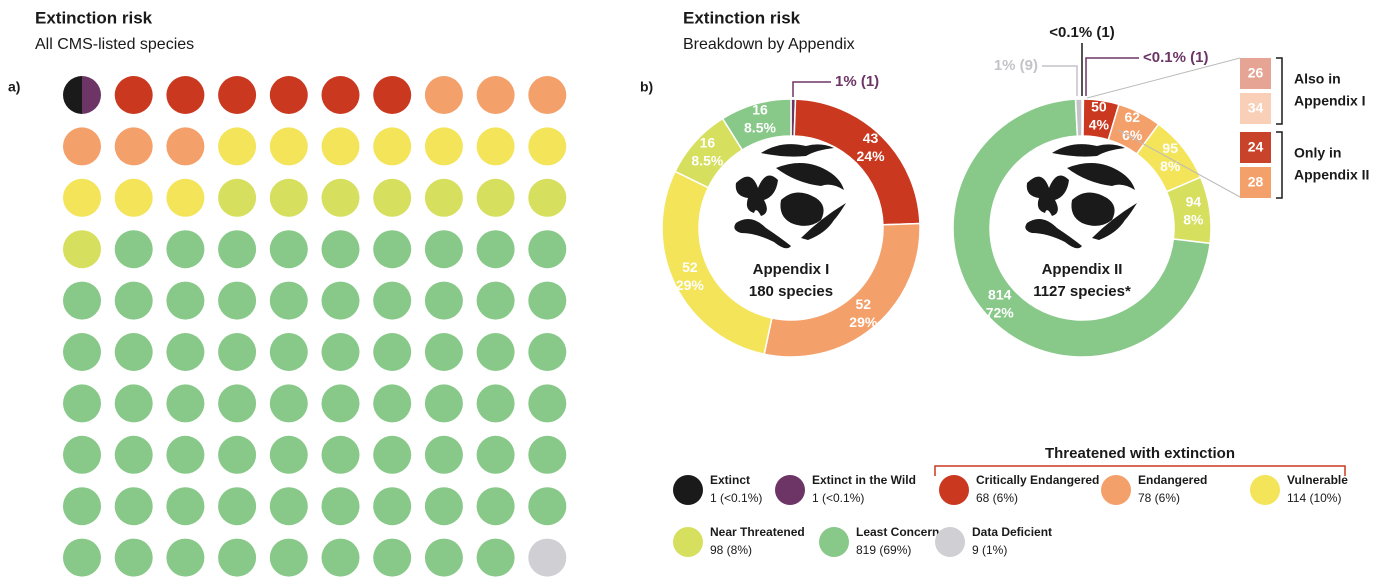 Image resolution: width=1391 pixels, height=581 pixels. Describe the element at coordinates (1317, 480) in the screenshot. I see `legend-name: Vulnerable` at that location.